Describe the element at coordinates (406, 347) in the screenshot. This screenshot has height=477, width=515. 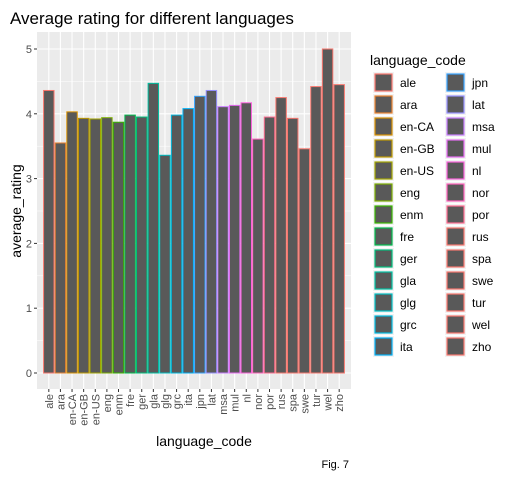
I see `legend-label-ita: ita` at that location.